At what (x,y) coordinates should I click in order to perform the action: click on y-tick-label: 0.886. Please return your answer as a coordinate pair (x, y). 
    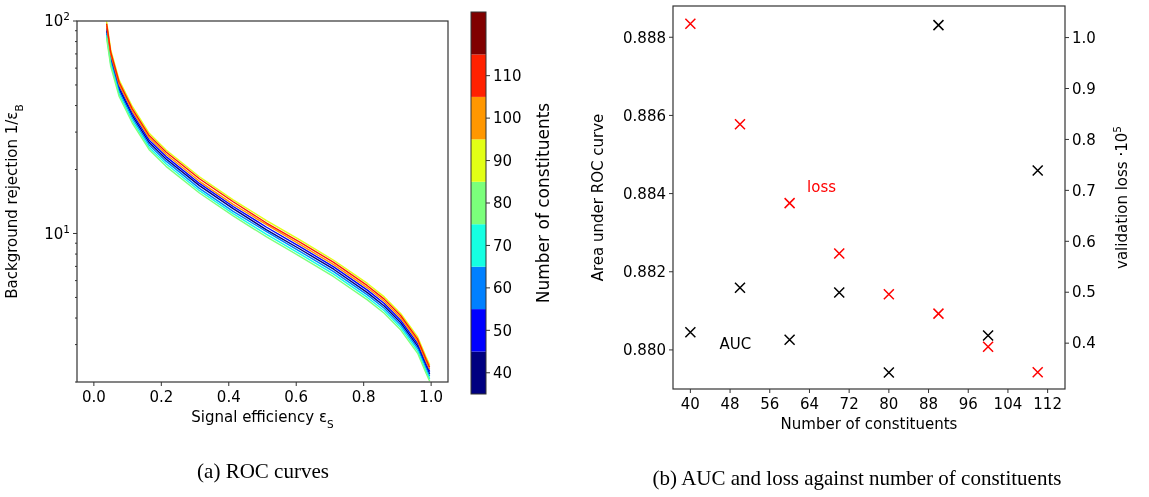
    Looking at the image, I should click on (644, 115).